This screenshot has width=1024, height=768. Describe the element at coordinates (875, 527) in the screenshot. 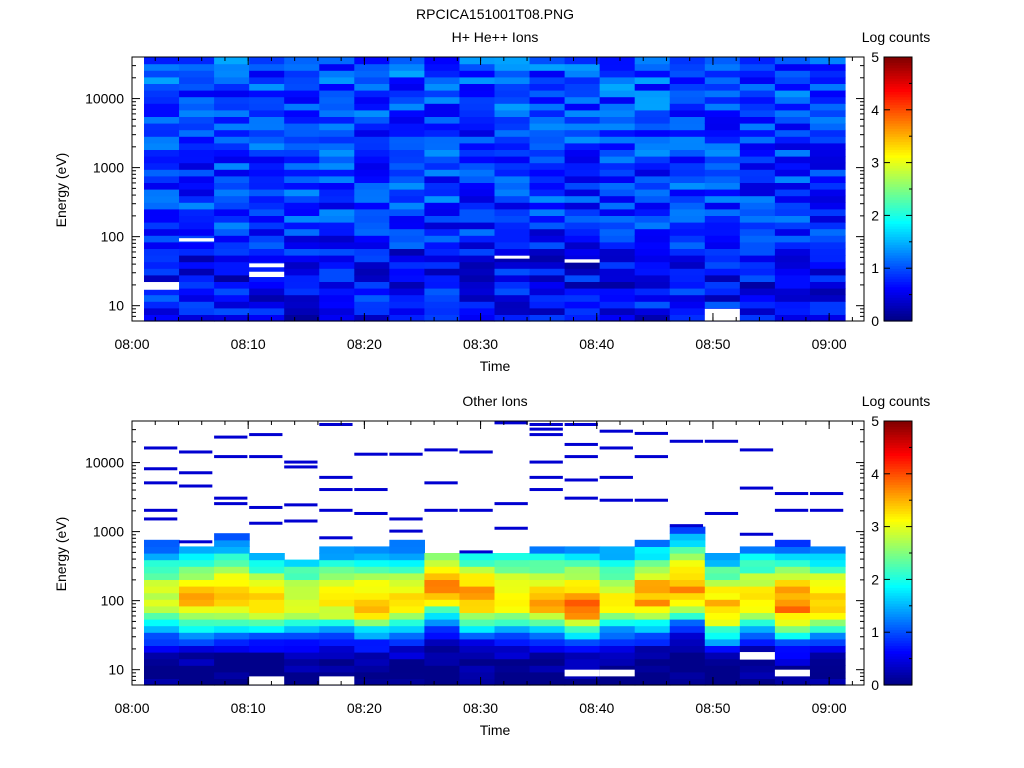

I see `colorbar-tick-label: 3` at that location.